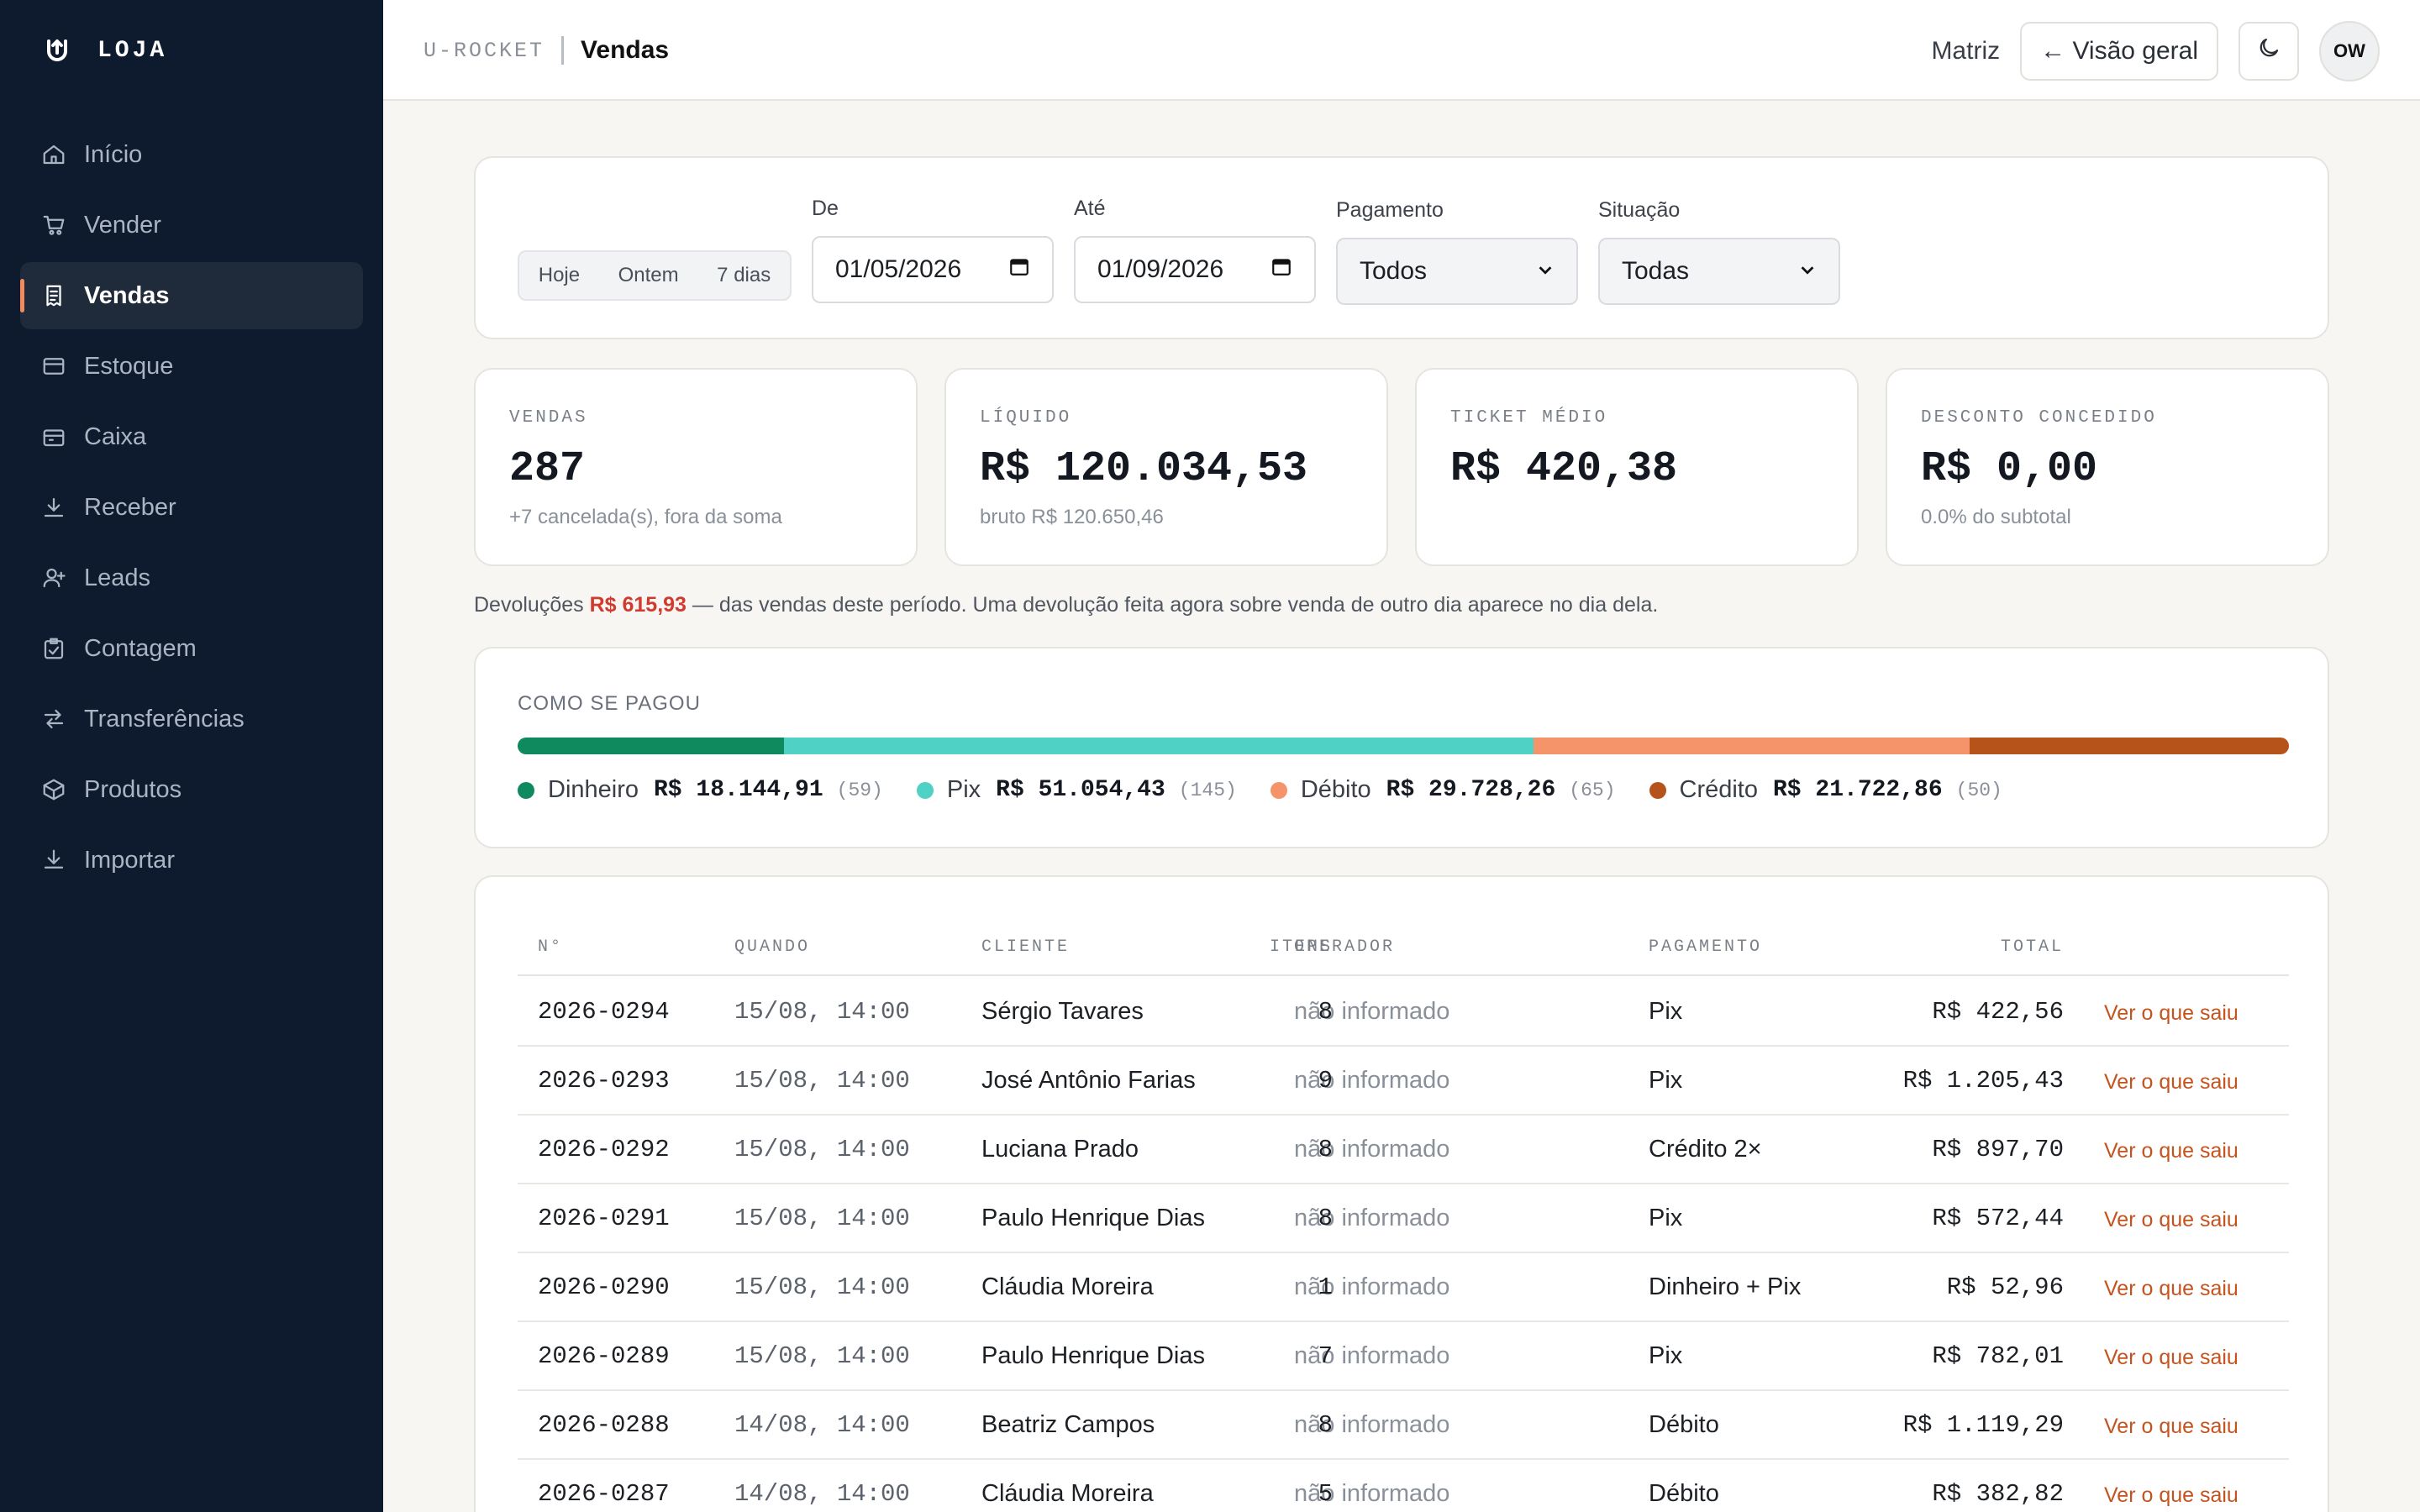 This screenshot has height=1512, width=2420. What do you see at coordinates (604, 1218) in the screenshot?
I see `sale-number: 2026-0291` at bounding box center [604, 1218].